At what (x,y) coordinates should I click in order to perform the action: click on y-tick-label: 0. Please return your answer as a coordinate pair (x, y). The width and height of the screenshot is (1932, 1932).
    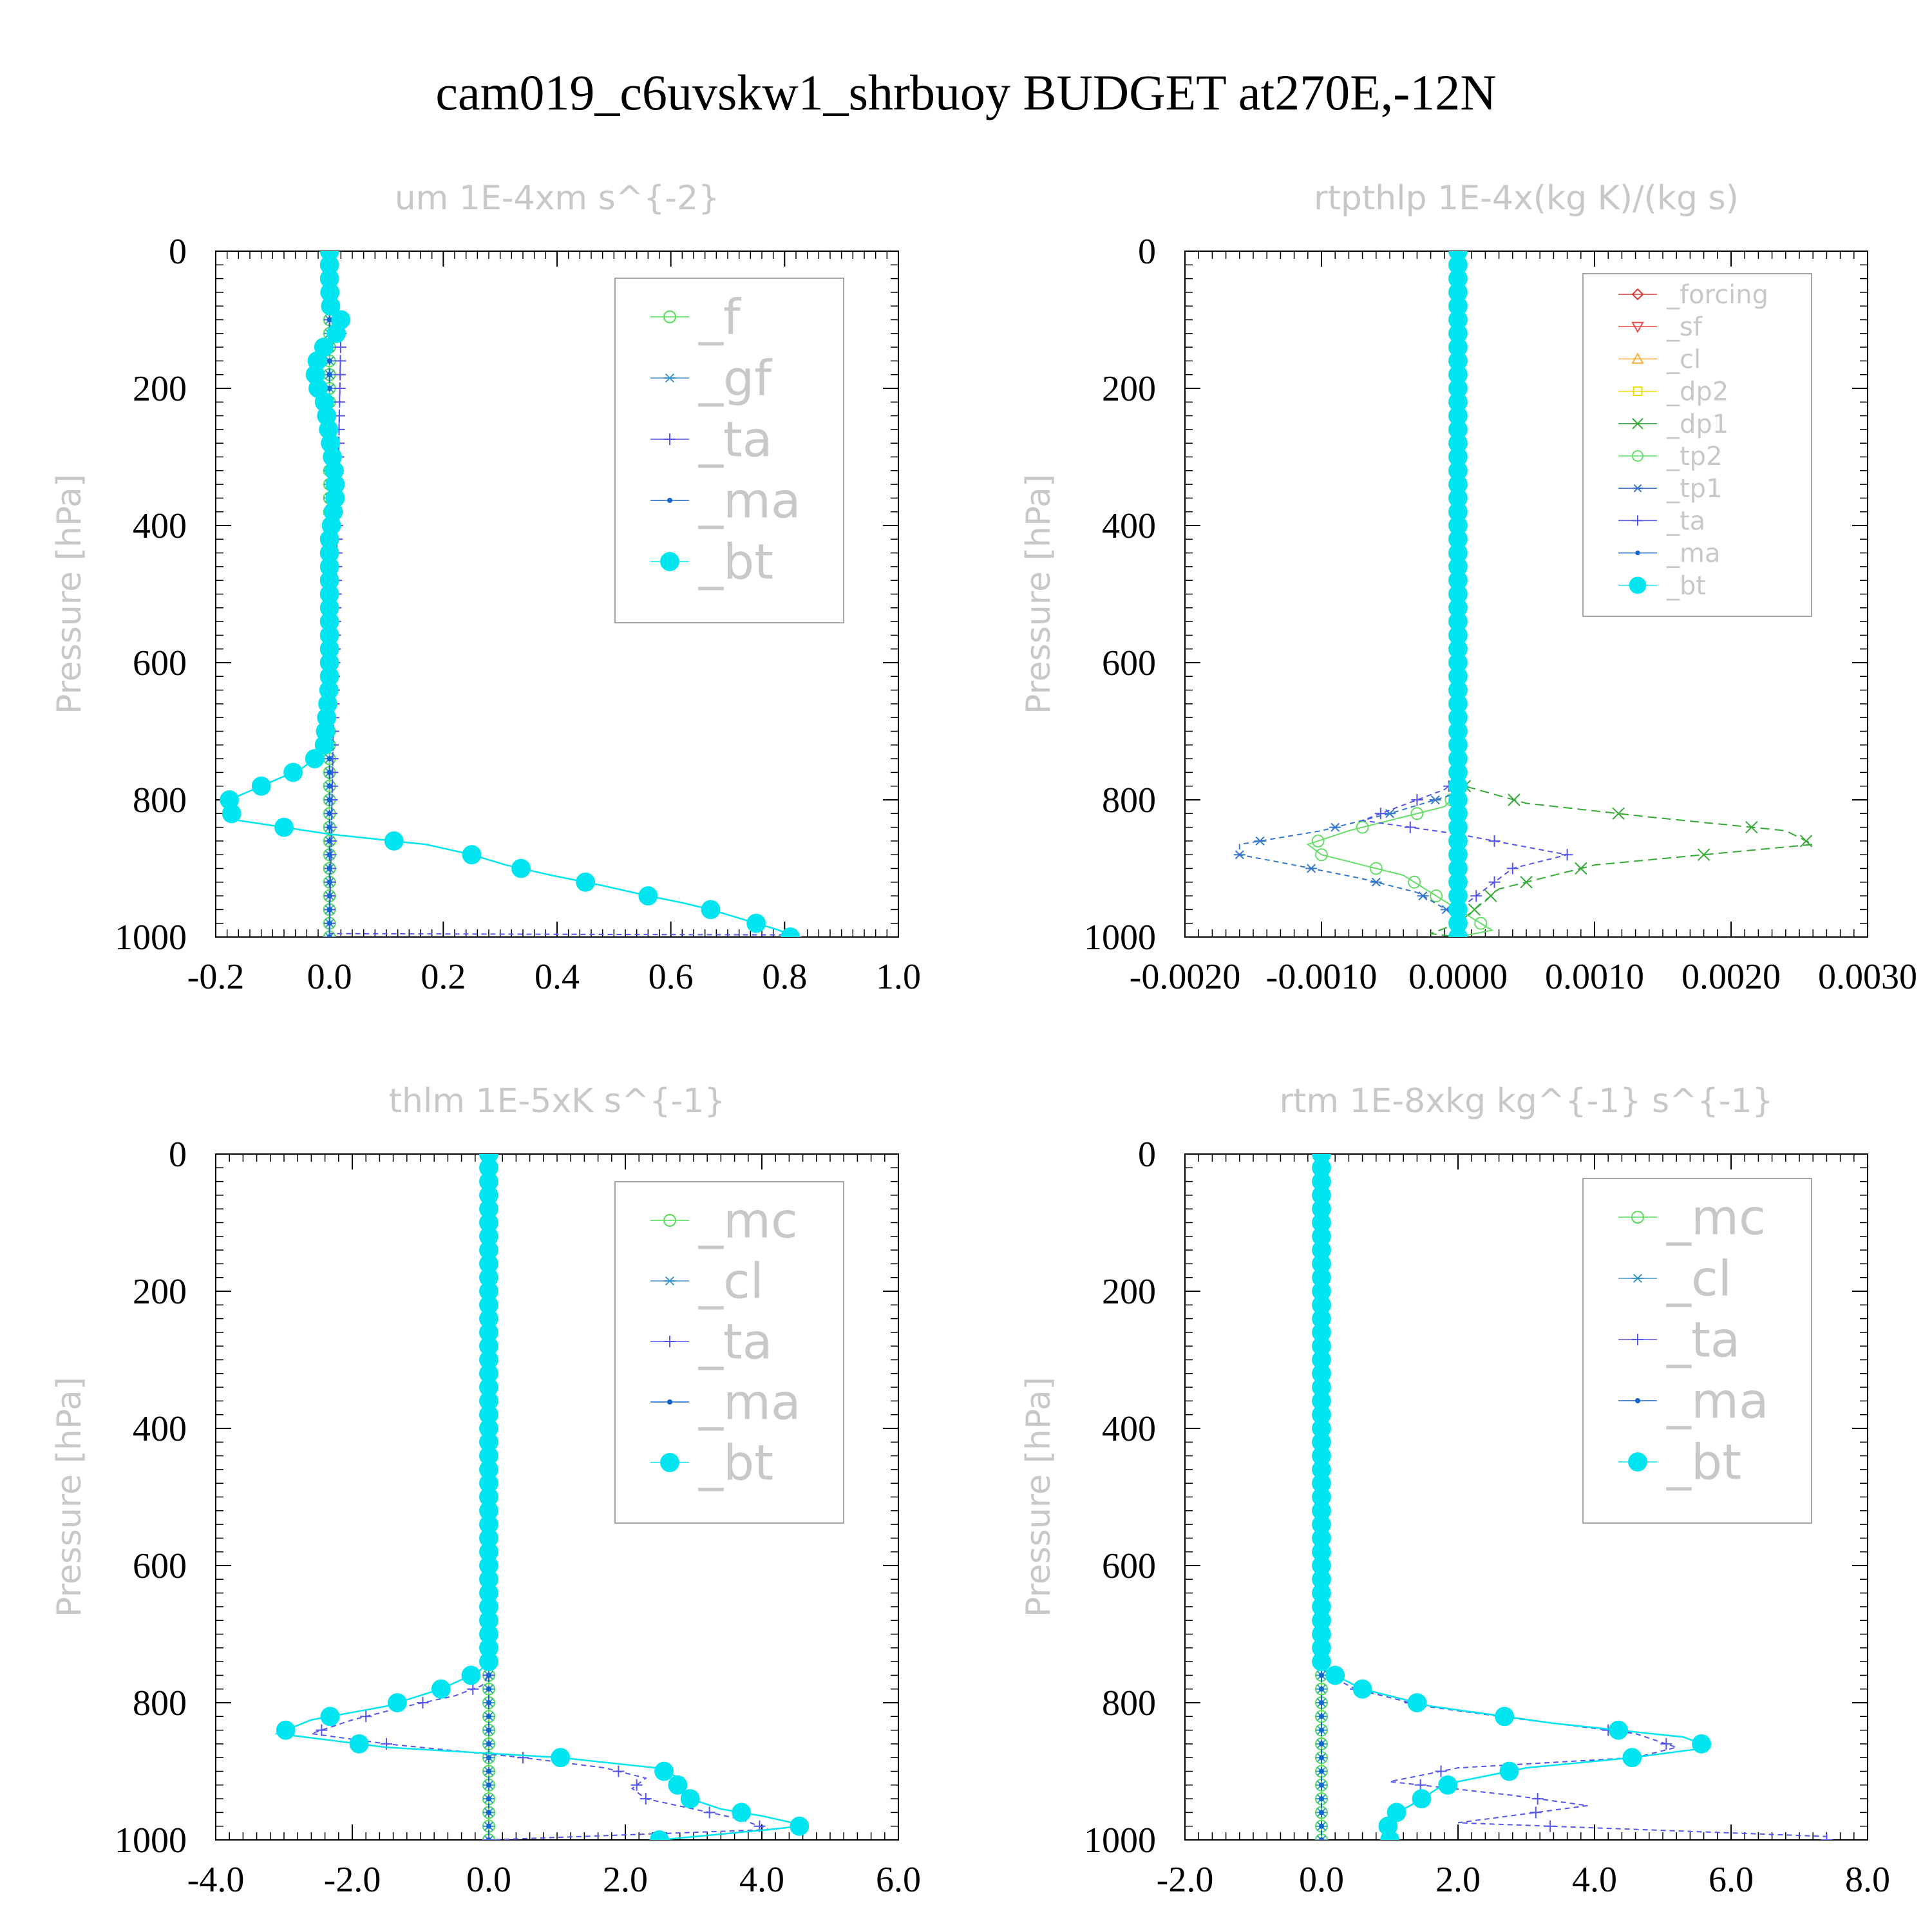
    Looking at the image, I should click on (178, 252).